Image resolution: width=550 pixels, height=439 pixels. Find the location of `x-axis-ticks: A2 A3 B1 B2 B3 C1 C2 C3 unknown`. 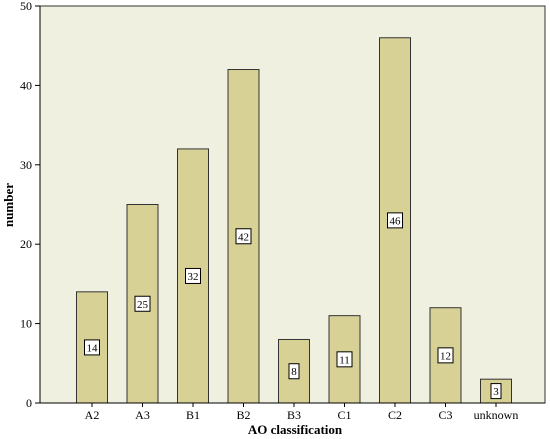

x-axis-ticks: A2 A3 B1 B2 B3 C1 C2 C3 unknown is located at coordinates (302, 412).